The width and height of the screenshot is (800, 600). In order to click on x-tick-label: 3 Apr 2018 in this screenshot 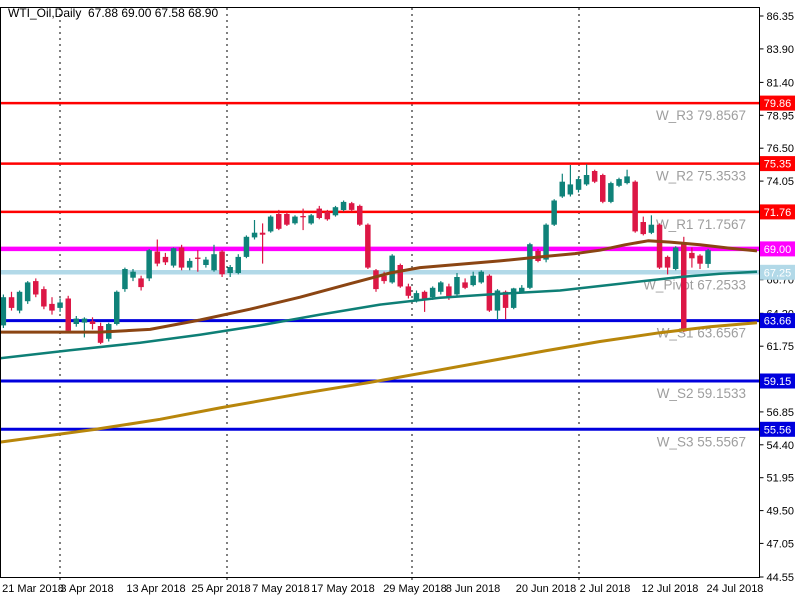, I will do `click(86, 589)`.